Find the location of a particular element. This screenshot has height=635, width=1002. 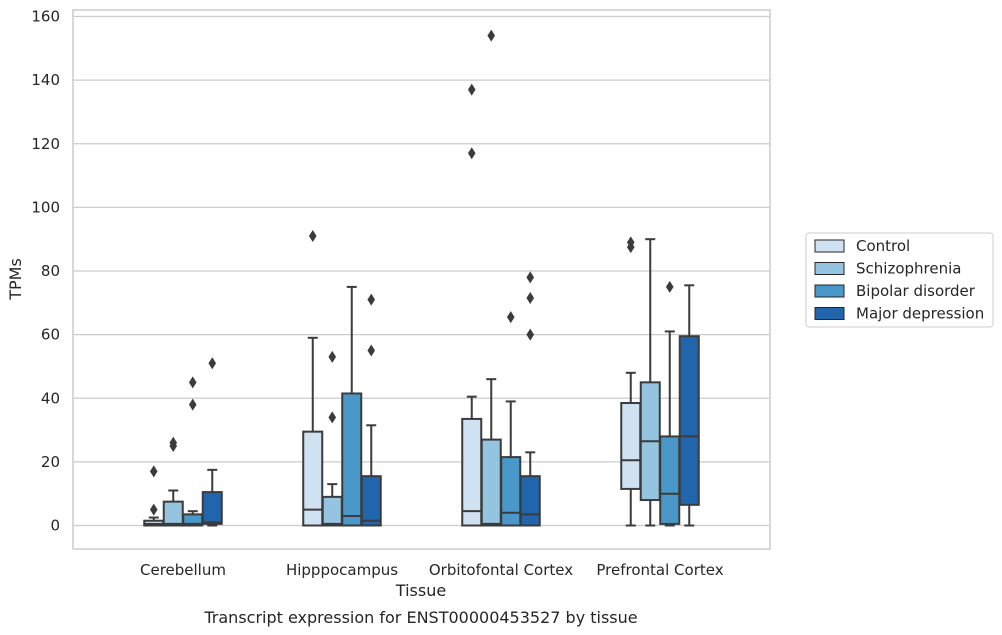

y-tick-label: 60 is located at coordinates (50, 335).